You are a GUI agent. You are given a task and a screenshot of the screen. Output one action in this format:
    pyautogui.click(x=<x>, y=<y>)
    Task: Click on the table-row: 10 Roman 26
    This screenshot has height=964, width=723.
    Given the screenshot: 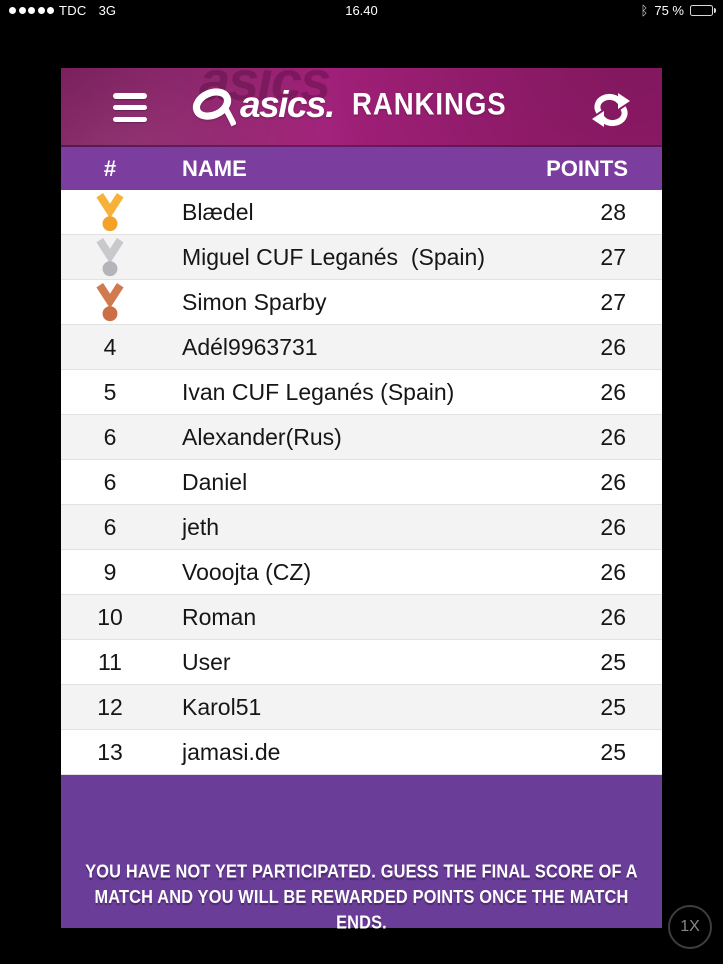 What is the action you would take?
    pyautogui.click(x=361, y=617)
    